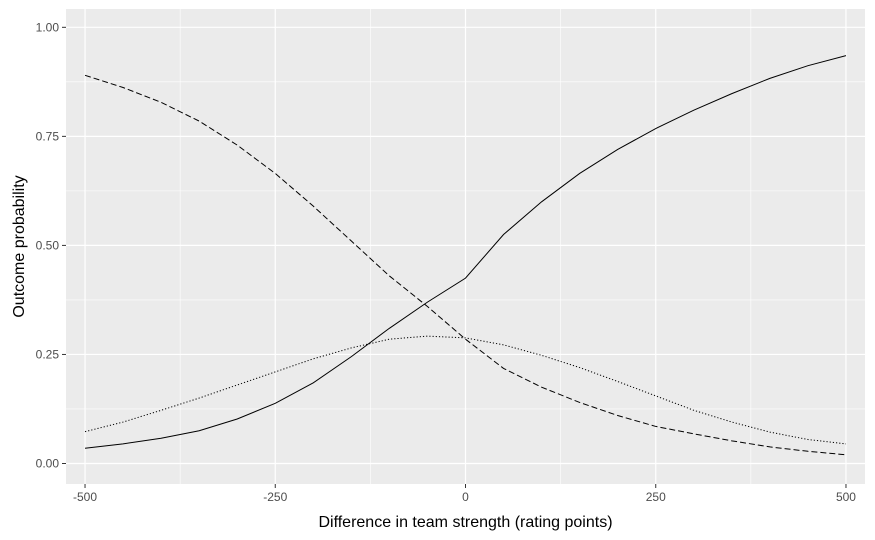  What do you see at coordinates (48, 245) in the screenshot?
I see `y-tick-label: 0.50` at bounding box center [48, 245].